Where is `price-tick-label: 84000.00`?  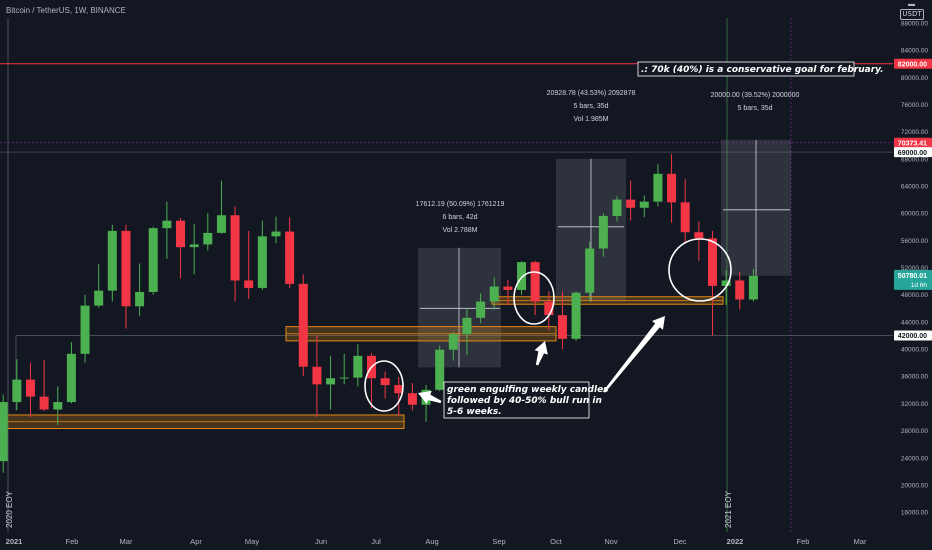
price-tick-label: 84000.00 is located at coordinates (914, 51).